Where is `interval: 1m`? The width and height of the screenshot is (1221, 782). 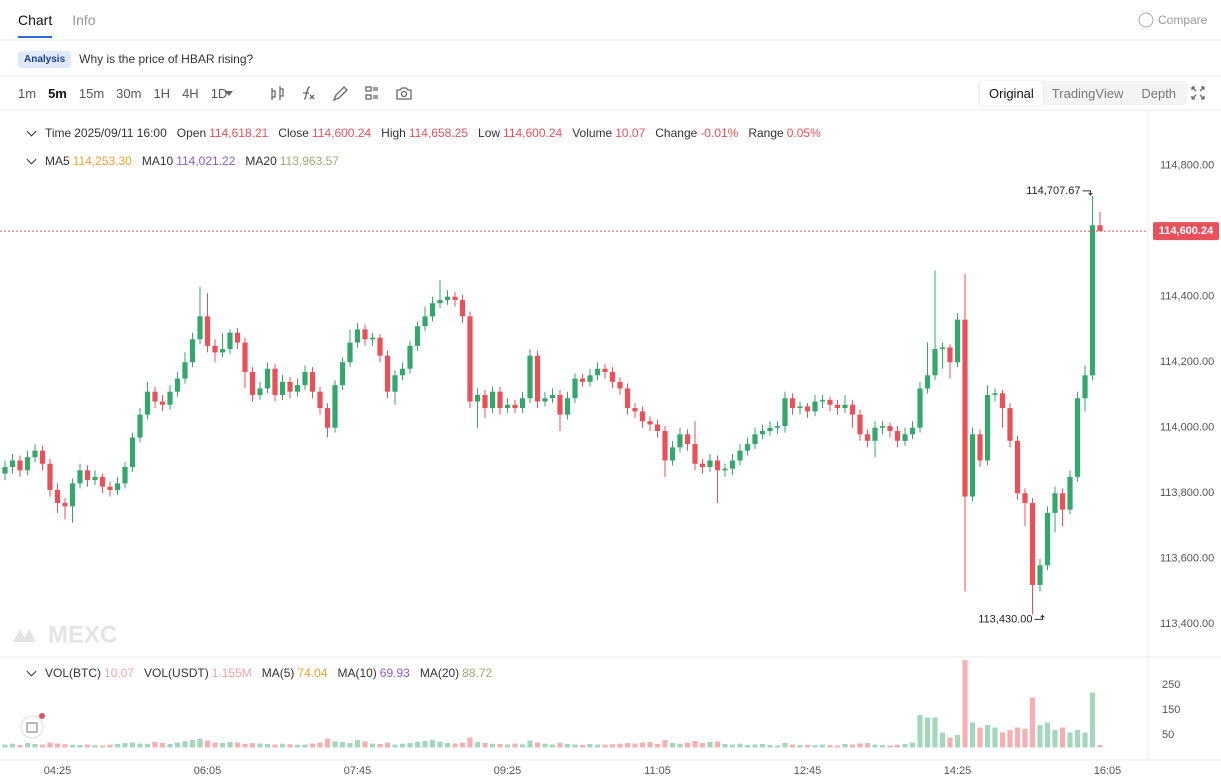
interval: 1m is located at coordinates (27, 93).